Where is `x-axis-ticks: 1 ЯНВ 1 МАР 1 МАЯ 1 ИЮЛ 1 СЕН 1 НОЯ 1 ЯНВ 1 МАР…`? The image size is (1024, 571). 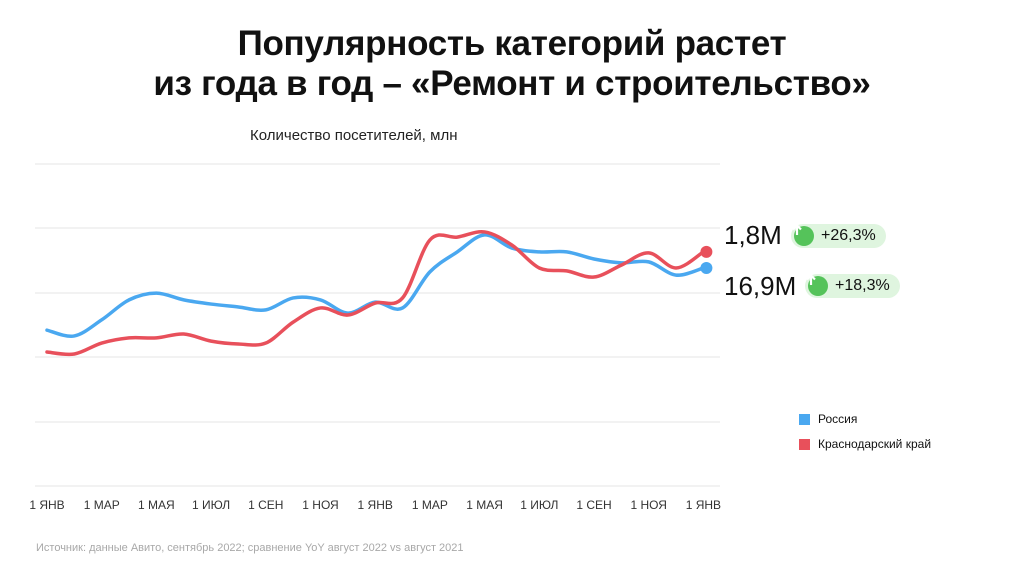
x-axis-ticks: 1 ЯНВ 1 МАР 1 МАЯ 1 ИЮЛ 1 СЕН 1 НОЯ 1 ЯНВ 1 МАР… is located at coordinates (375, 505).